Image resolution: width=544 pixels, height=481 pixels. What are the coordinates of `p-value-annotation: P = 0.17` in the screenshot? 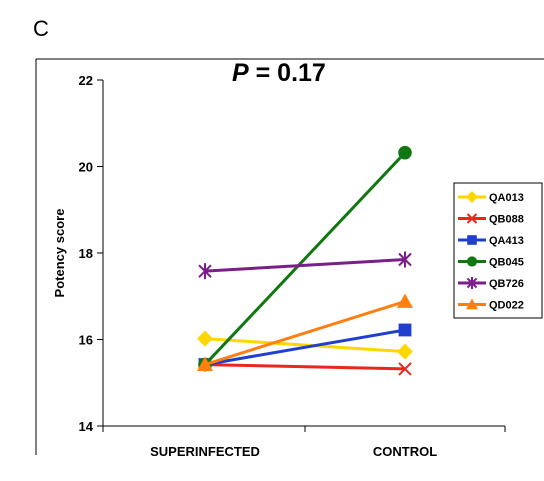 It's located at (279, 73).